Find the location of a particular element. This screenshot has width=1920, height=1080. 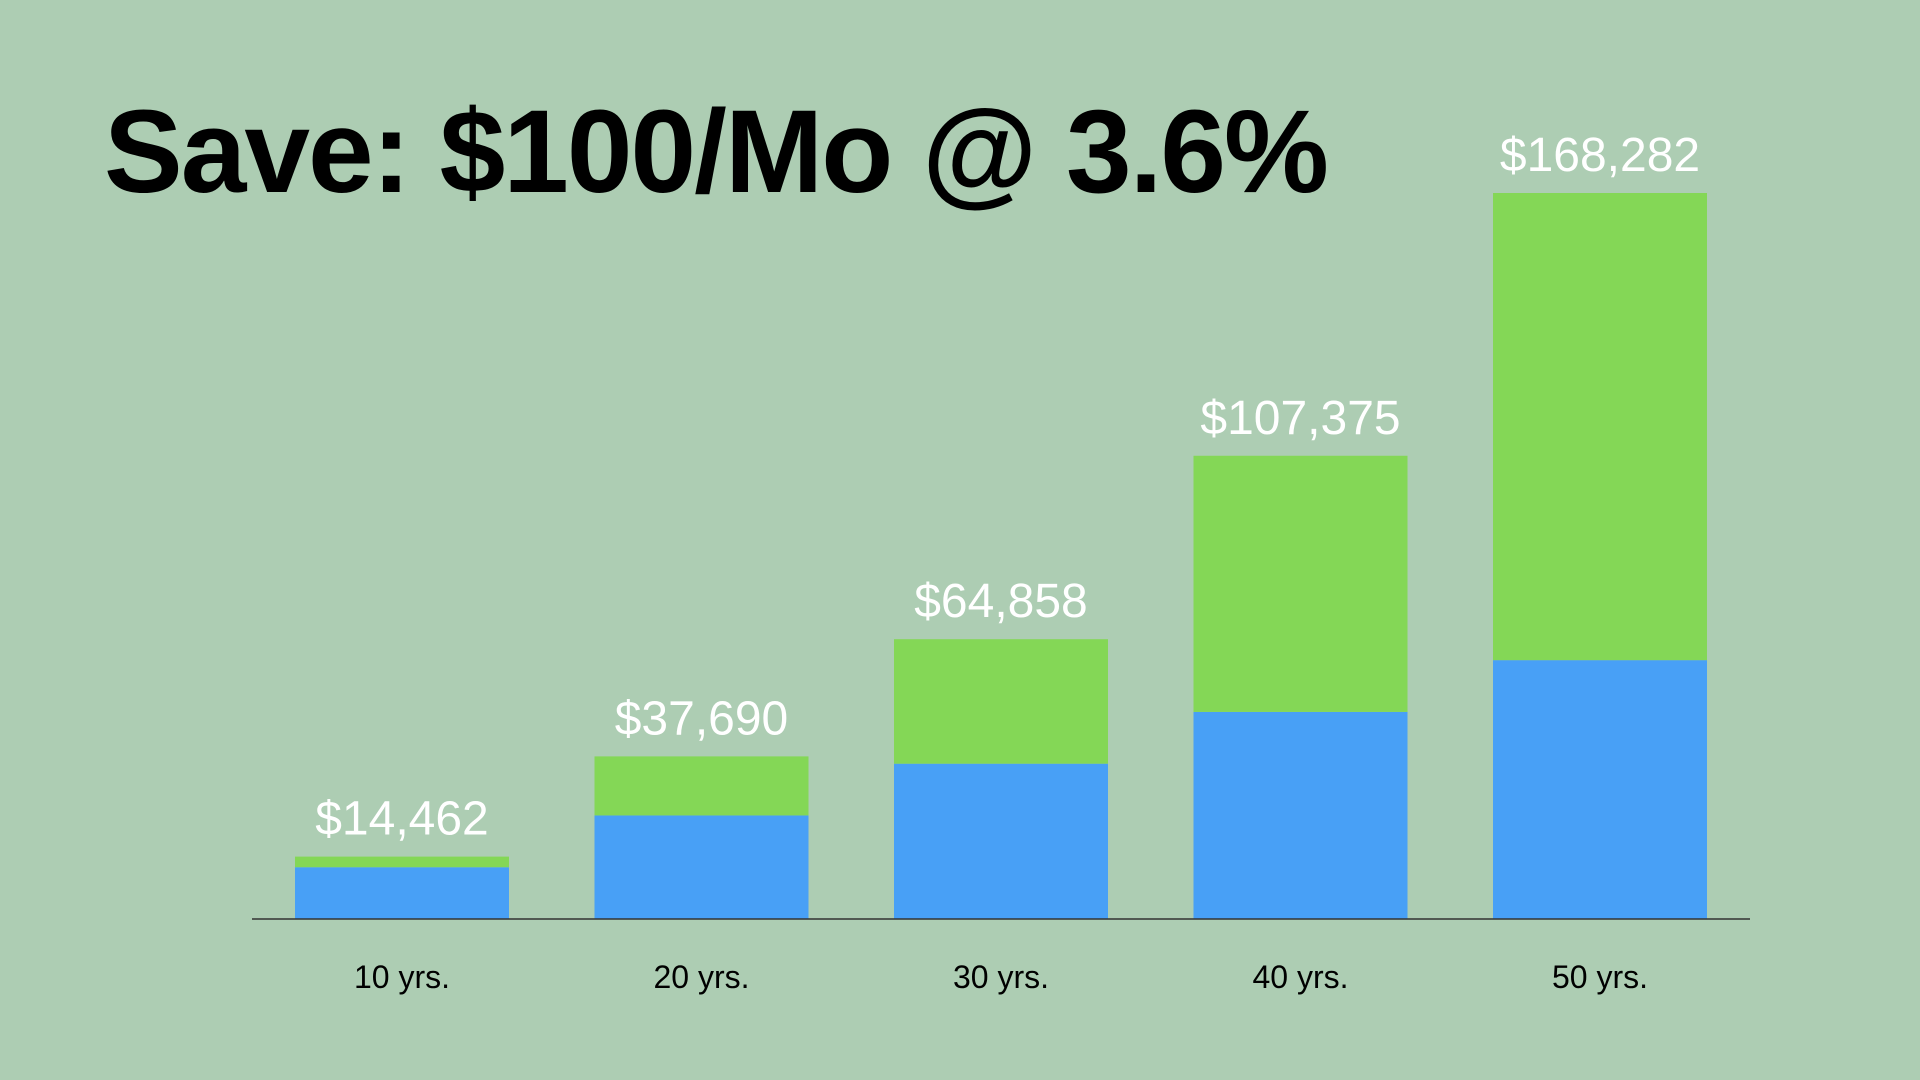

x-tick-label: 20 yrs. is located at coordinates (701, 977).